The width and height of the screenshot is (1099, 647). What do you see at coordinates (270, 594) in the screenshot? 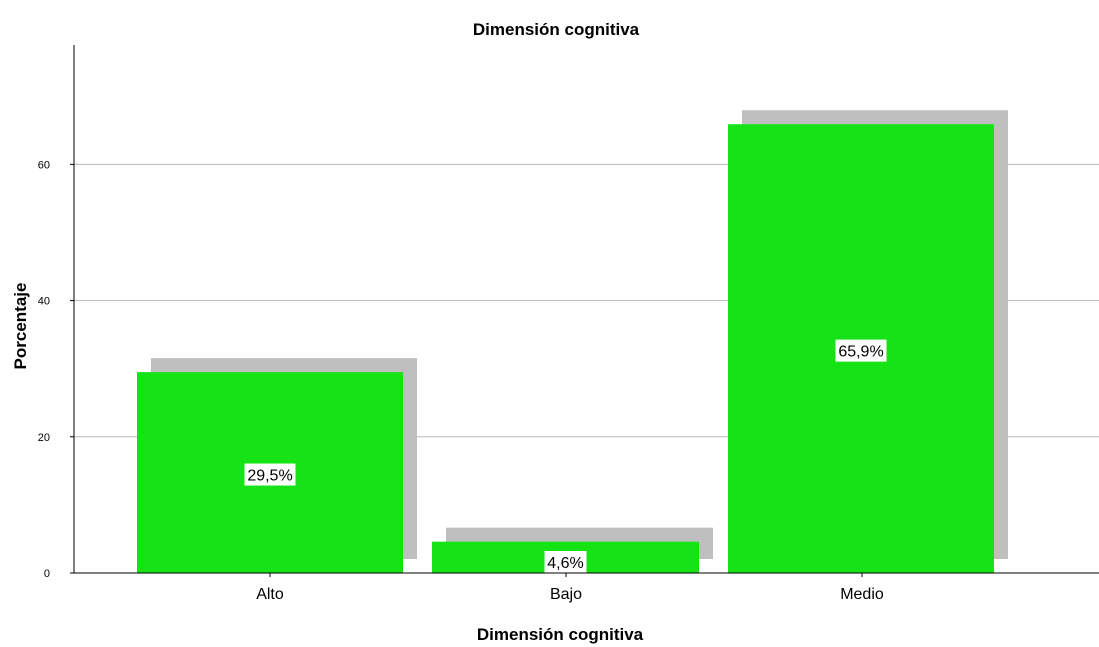
I see `x-category-label: Alto` at bounding box center [270, 594].